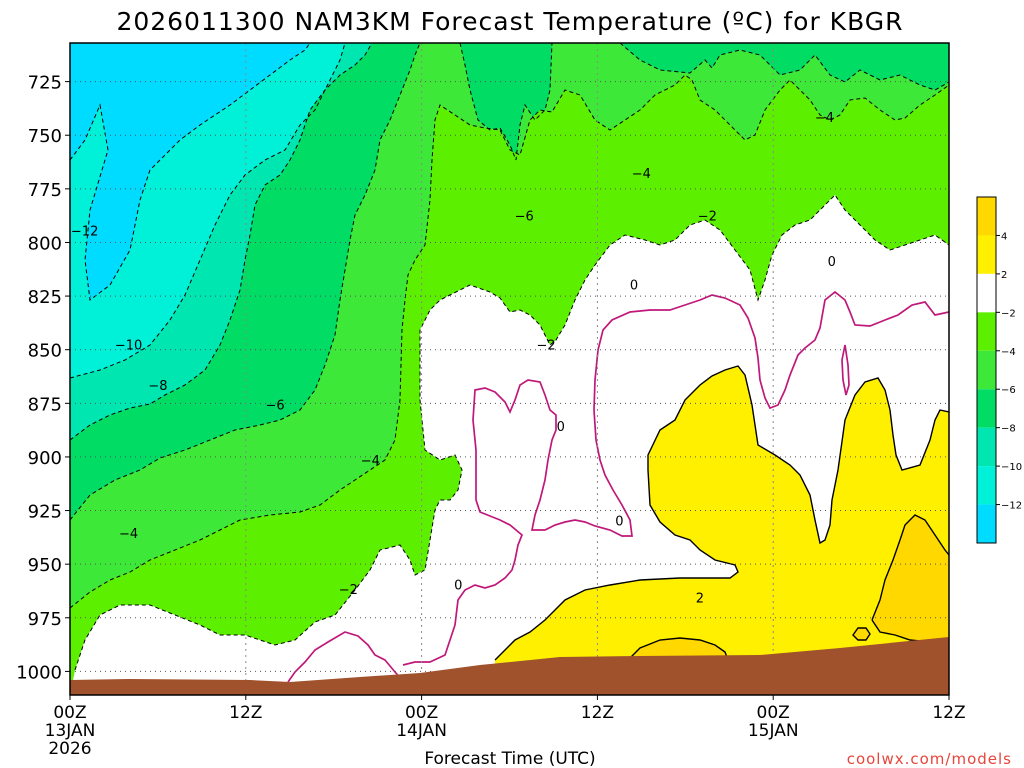 The image size is (1024, 768). What do you see at coordinates (509, 666) in the screenshot?
I see `surface-terrain` at bounding box center [509, 666].